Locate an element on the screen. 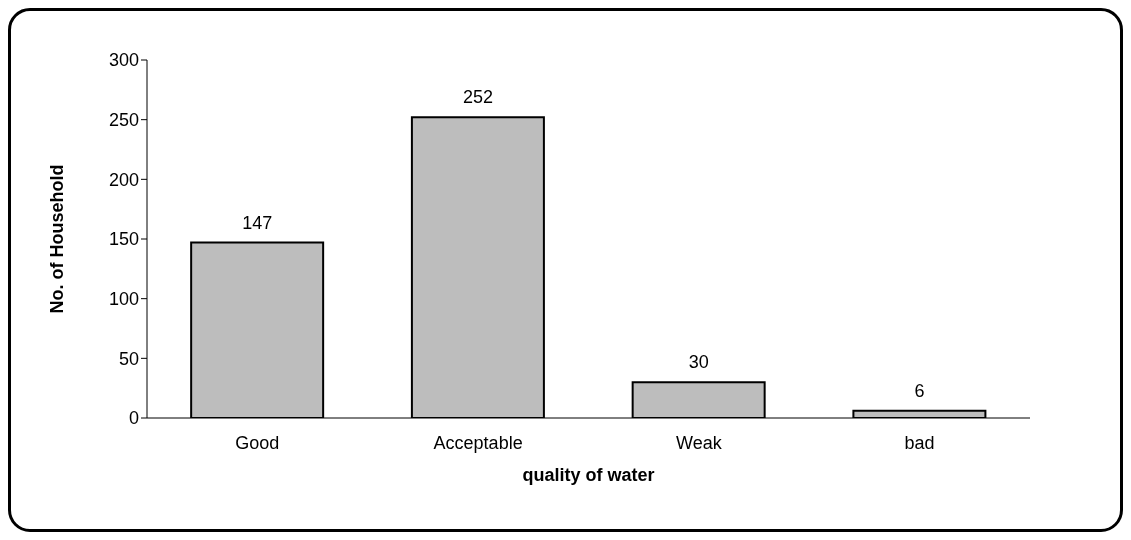 This screenshot has width=1131, height=540. x-tick-label: Weak is located at coordinates (699, 442).